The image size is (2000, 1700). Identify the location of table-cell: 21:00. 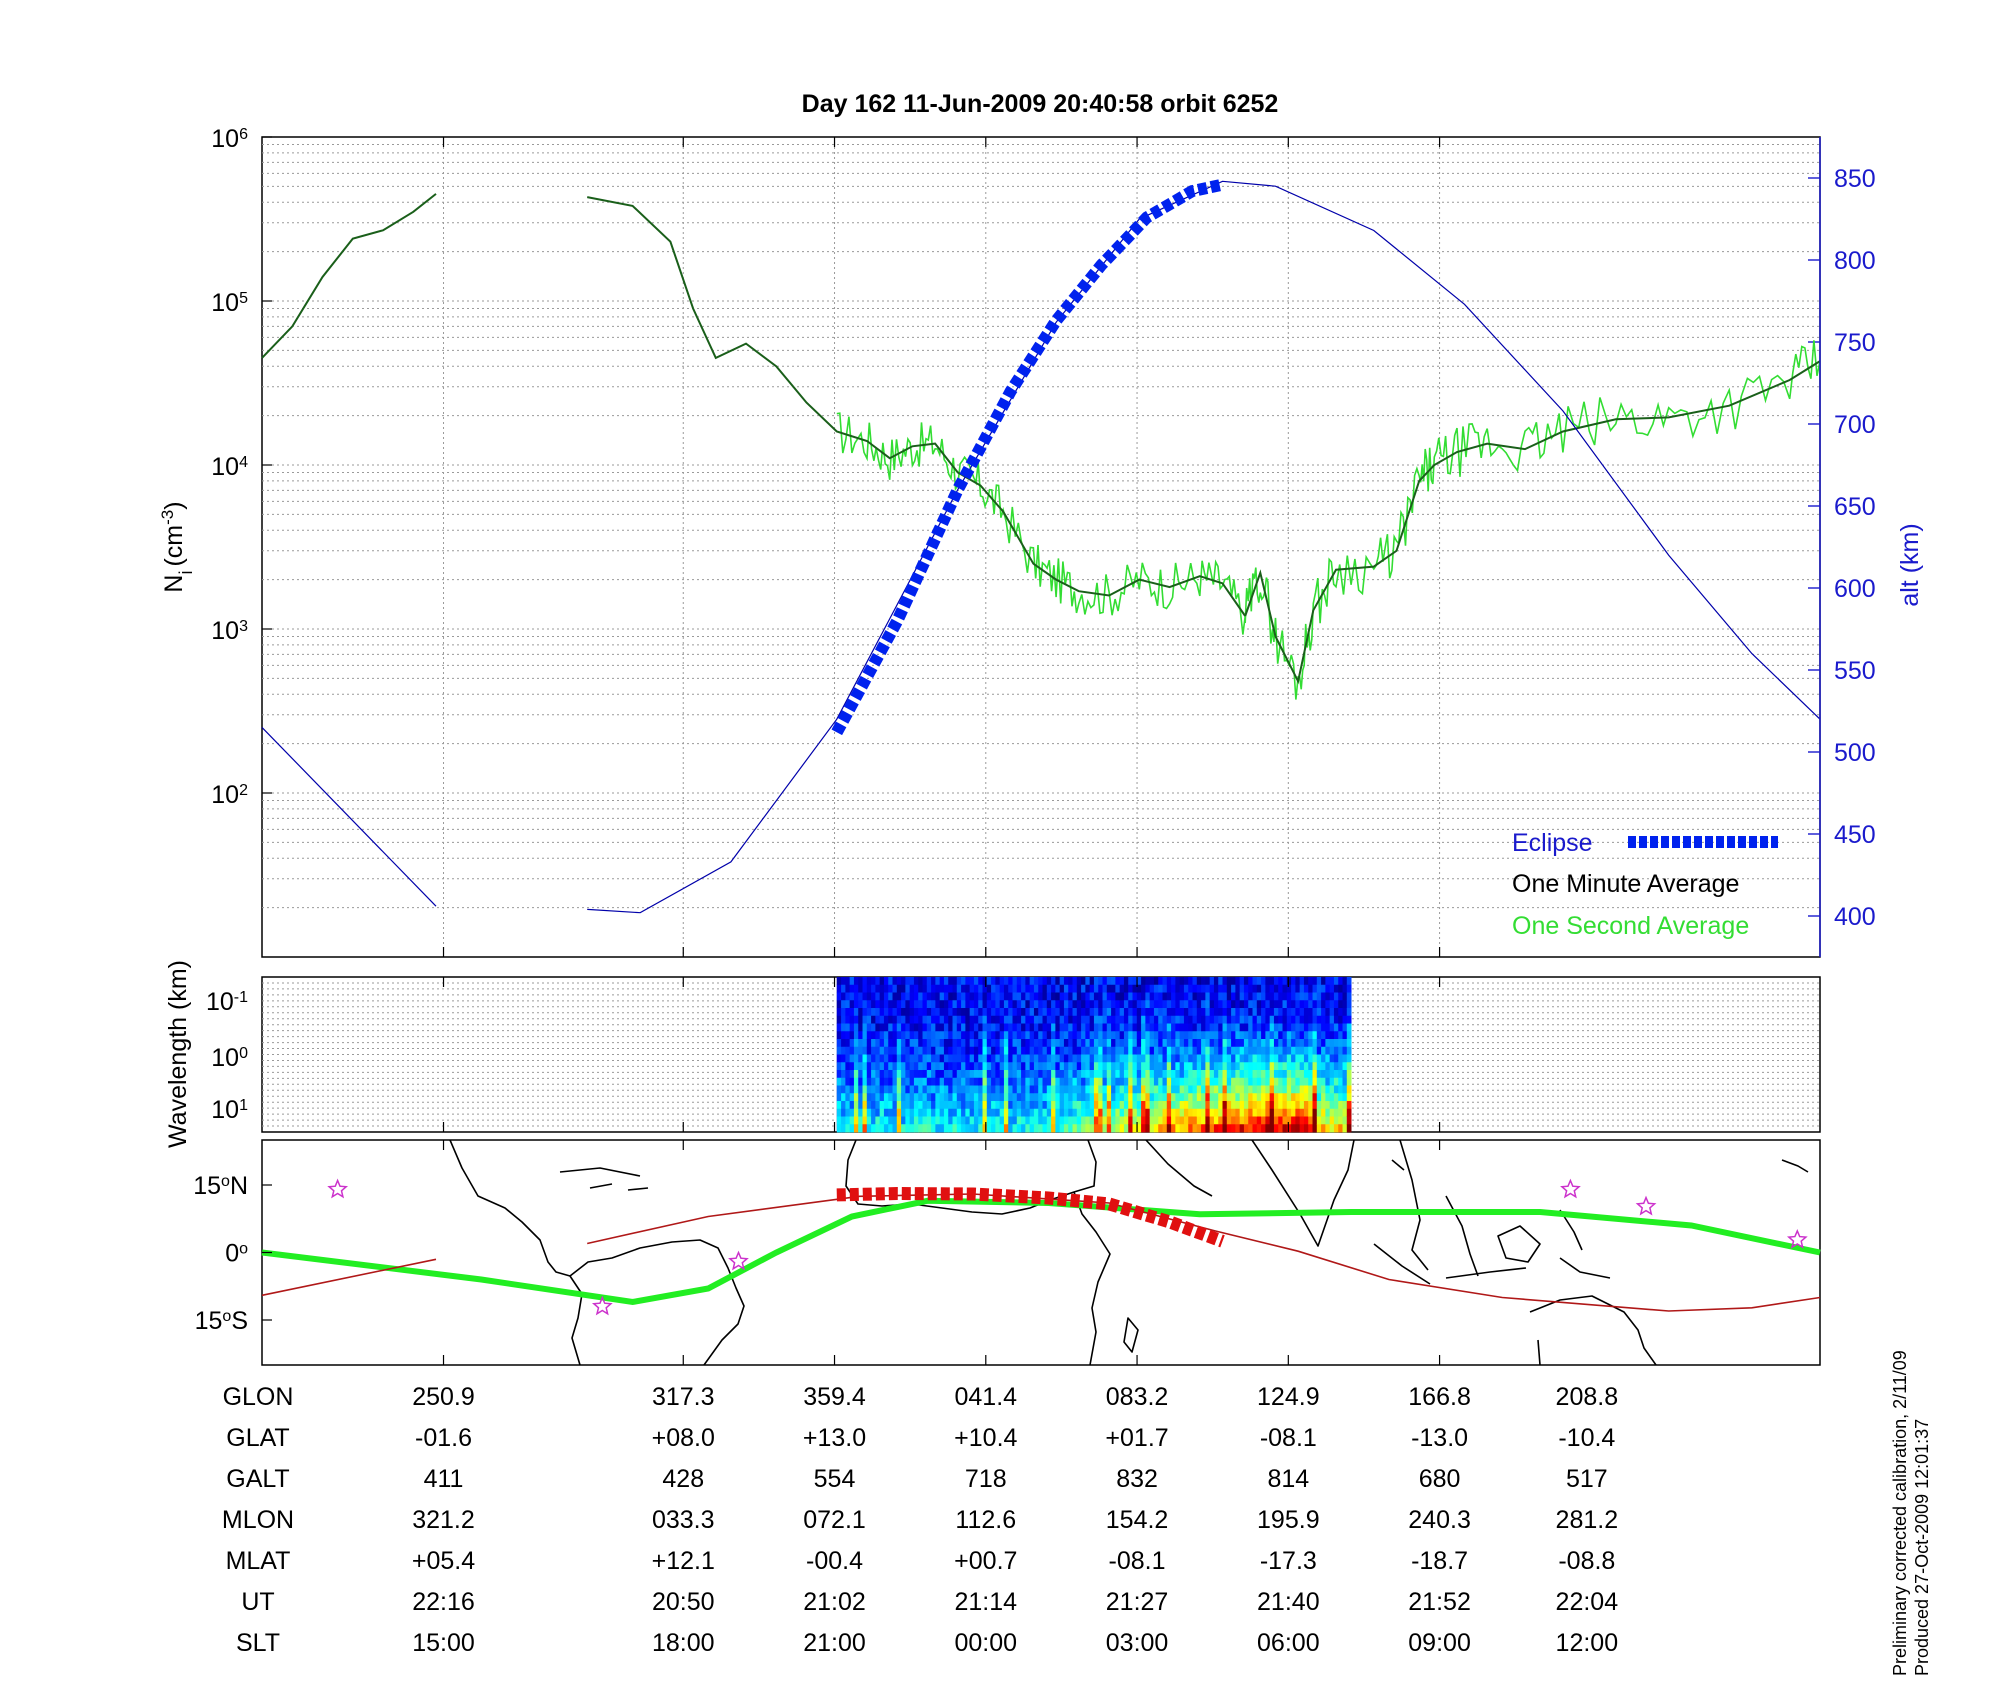
(834, 1643).